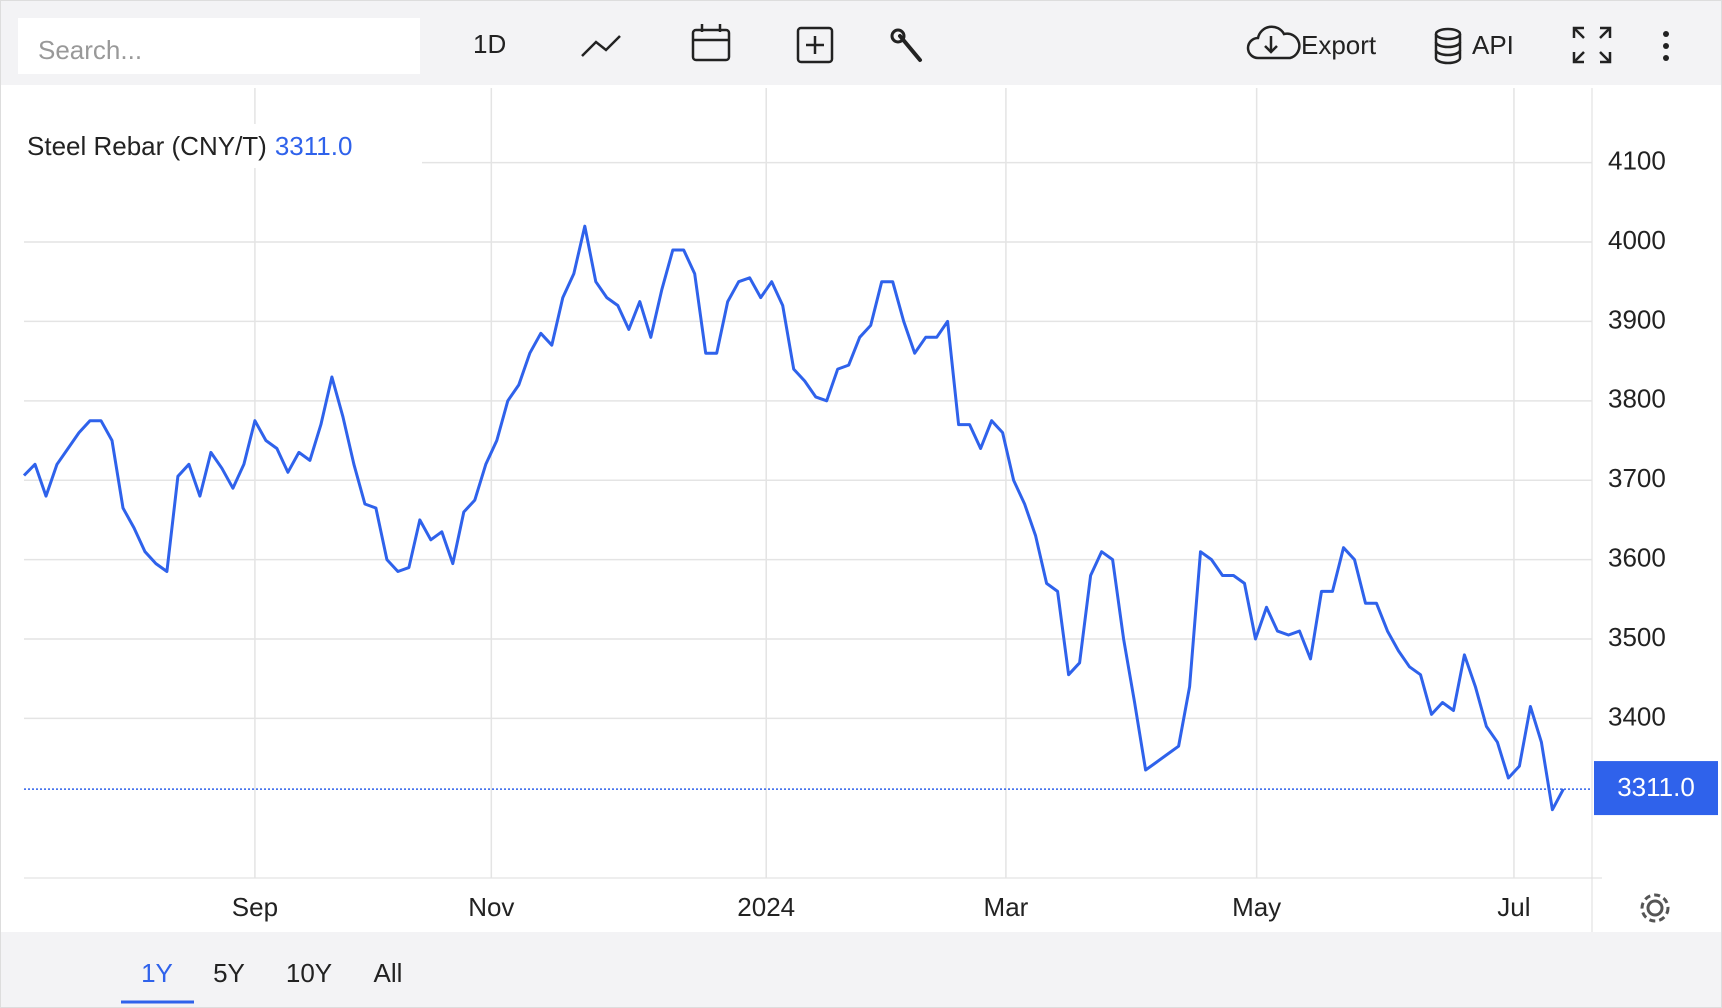 The width and height of the screenshot is (1722, 1008). Describe the element at coordinates (489, 44) in the screenshot. I see `interval-button: 1D` at that location.